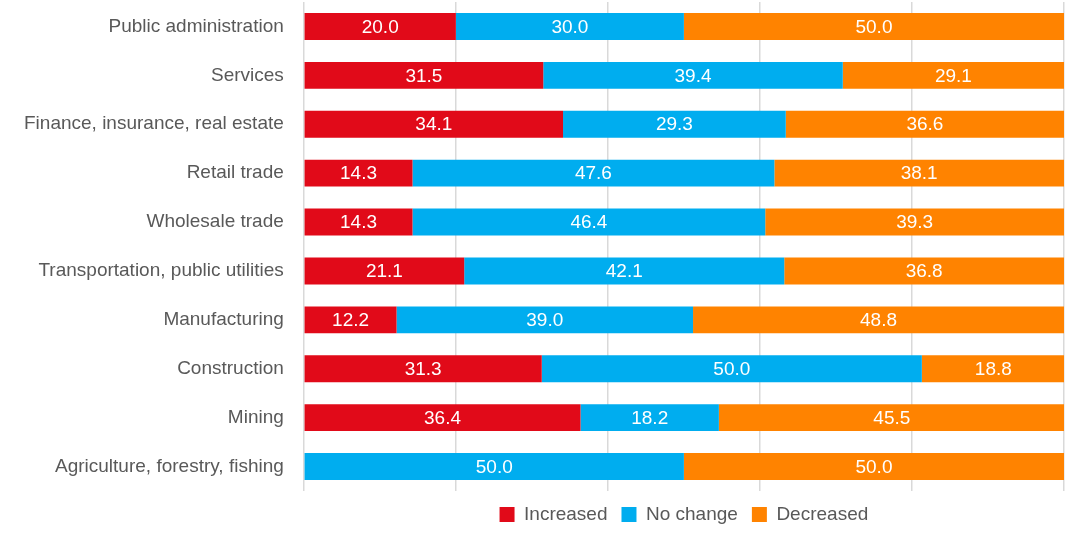 This screenshot has width=1067, height=534. I want to click on data-label: 36.4, so click(443, 417).